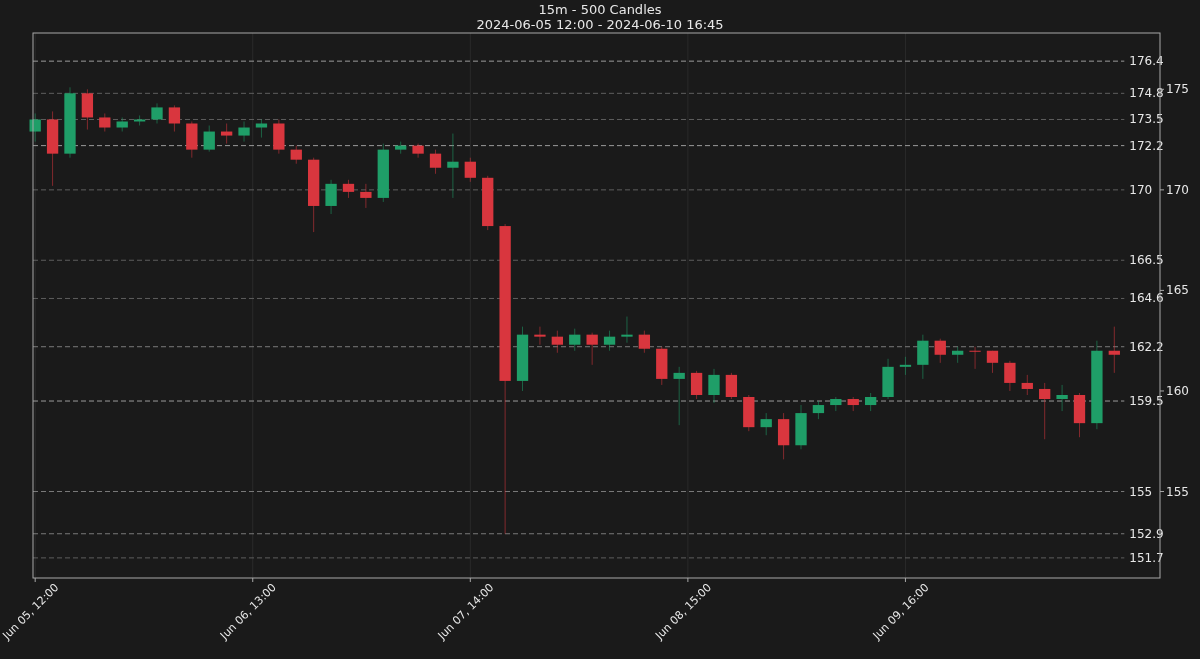 Image resolution: width=1200 pixels, height=659 pixels. Describe the element at coordinates (139, 120) in the screenshot. I see `candlestick` at that location.